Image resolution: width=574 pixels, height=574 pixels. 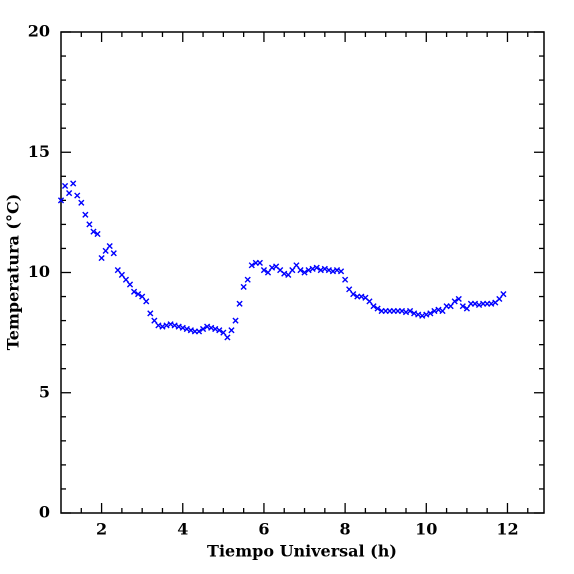 I want to click on x-tick-label: 10, so click(x=426, y=529).